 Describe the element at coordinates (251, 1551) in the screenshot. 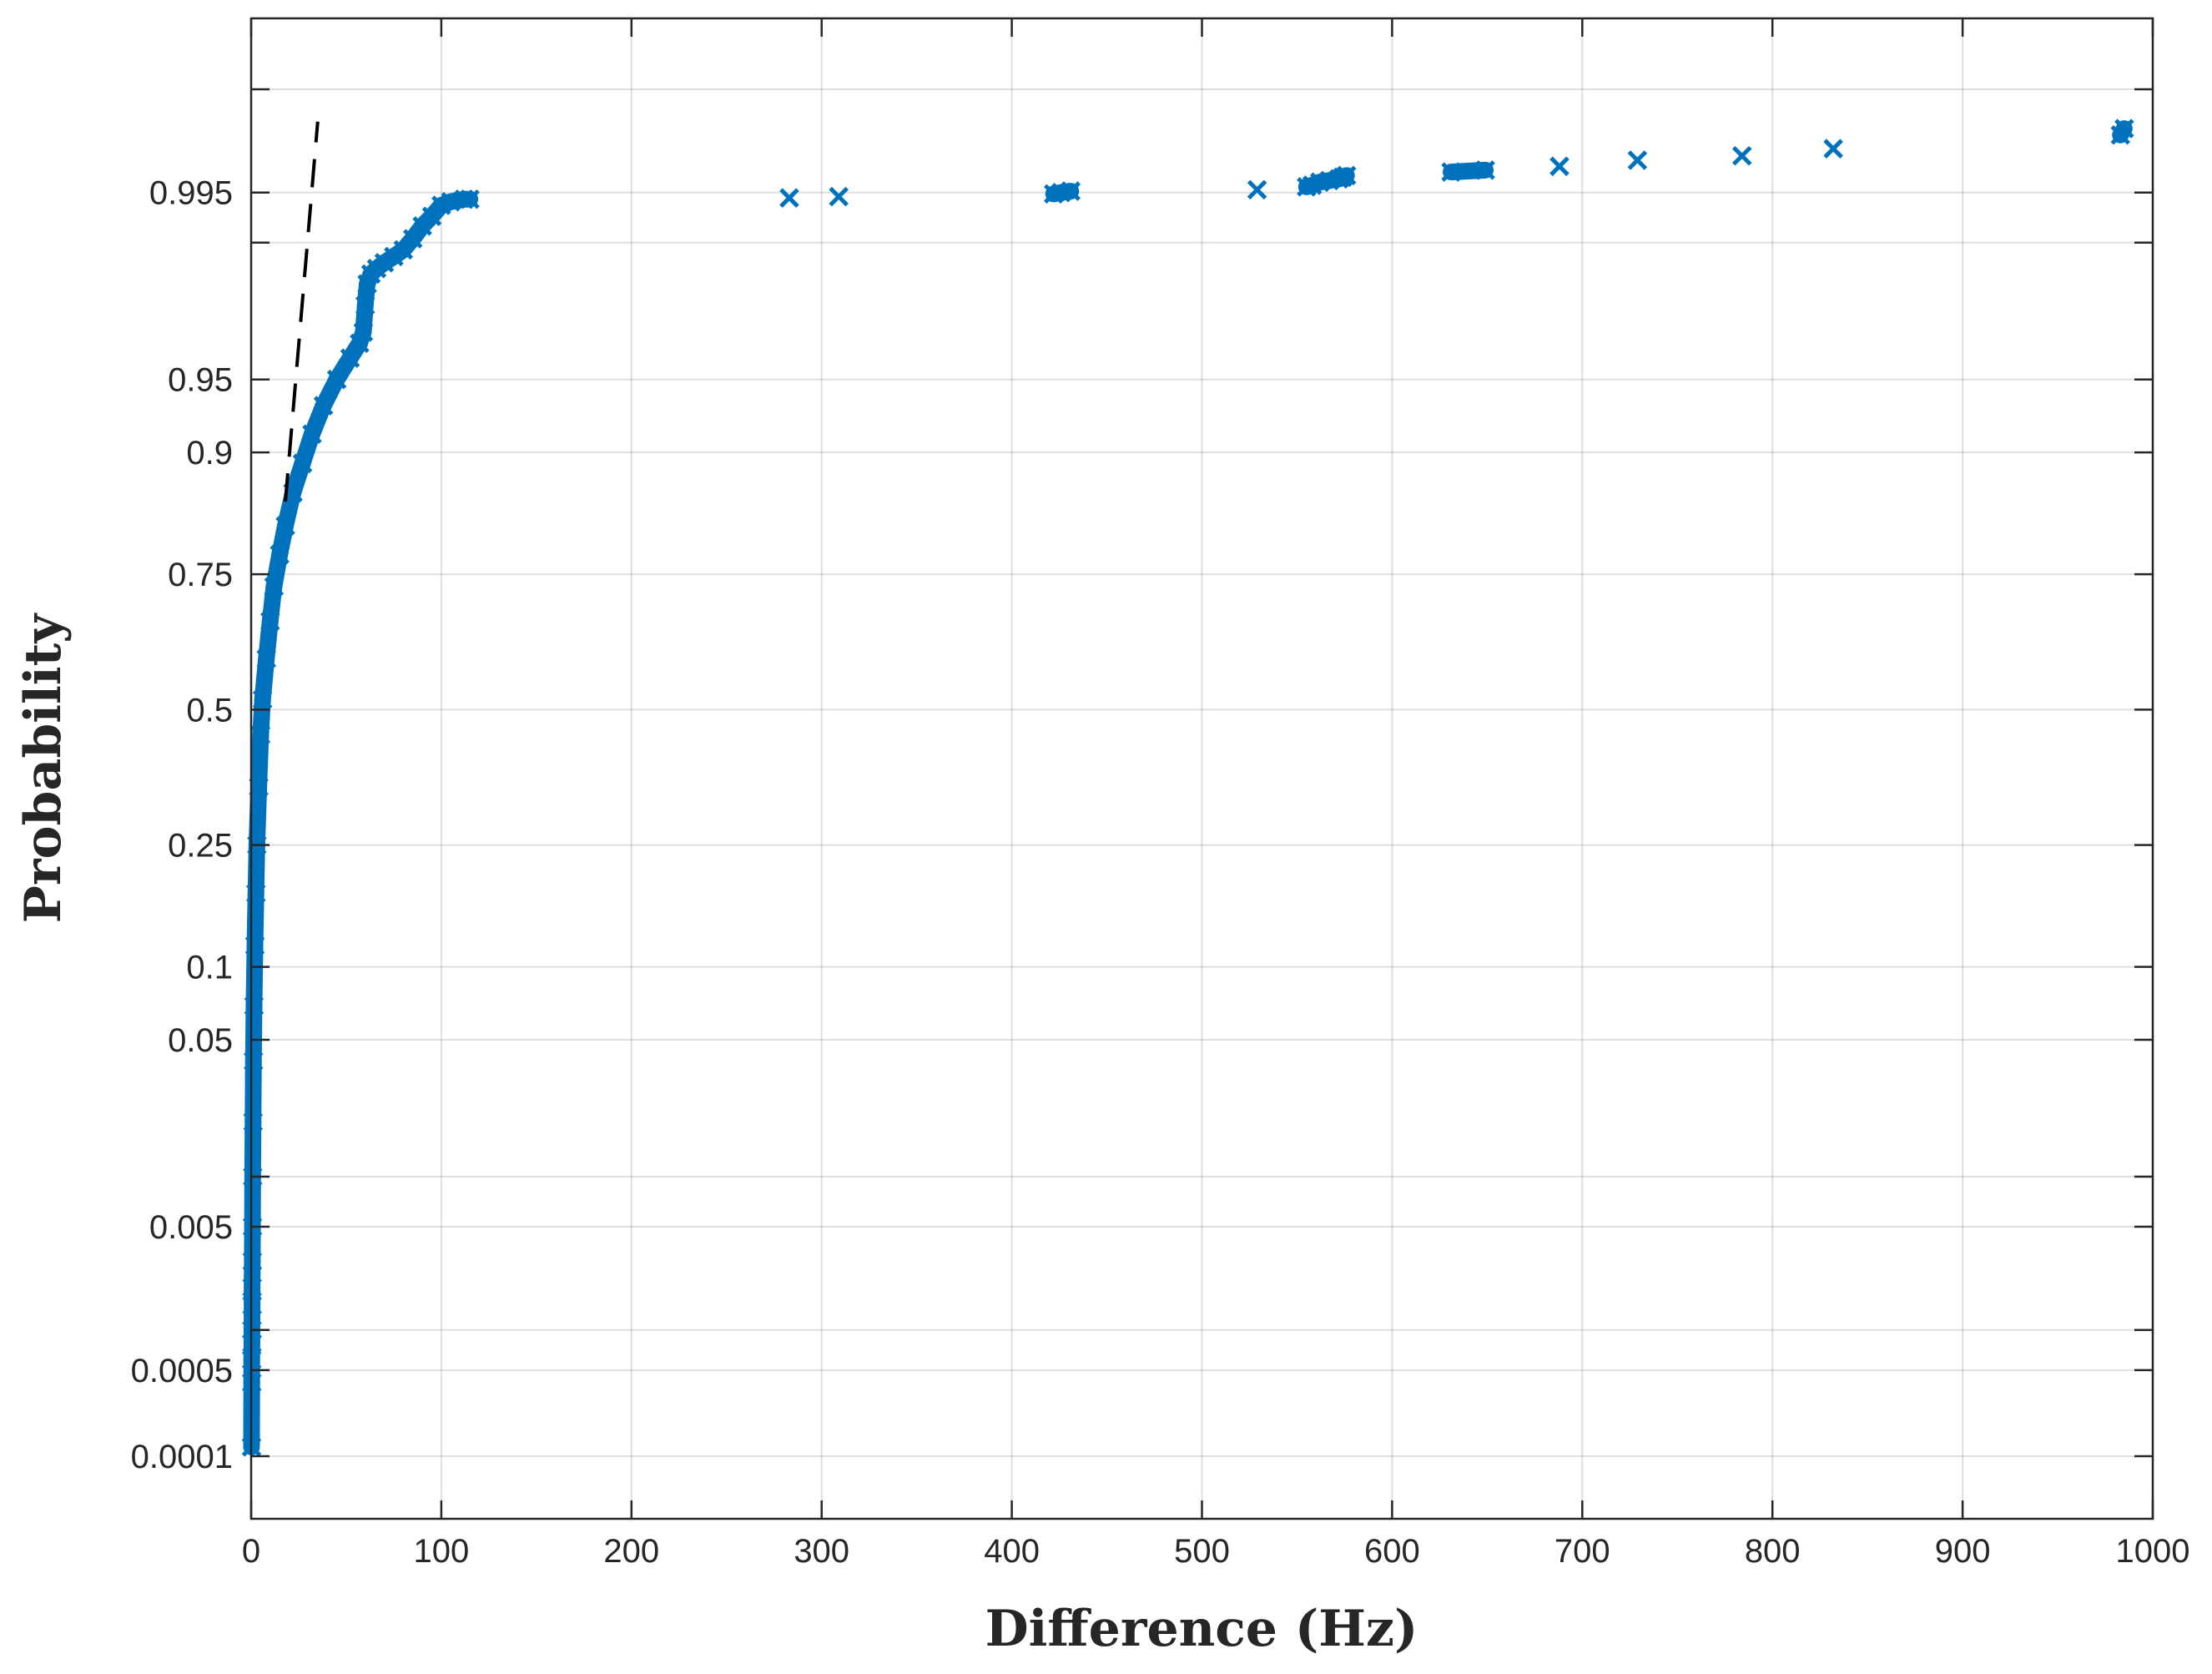

I see `x-tick-label: 0` at that location.